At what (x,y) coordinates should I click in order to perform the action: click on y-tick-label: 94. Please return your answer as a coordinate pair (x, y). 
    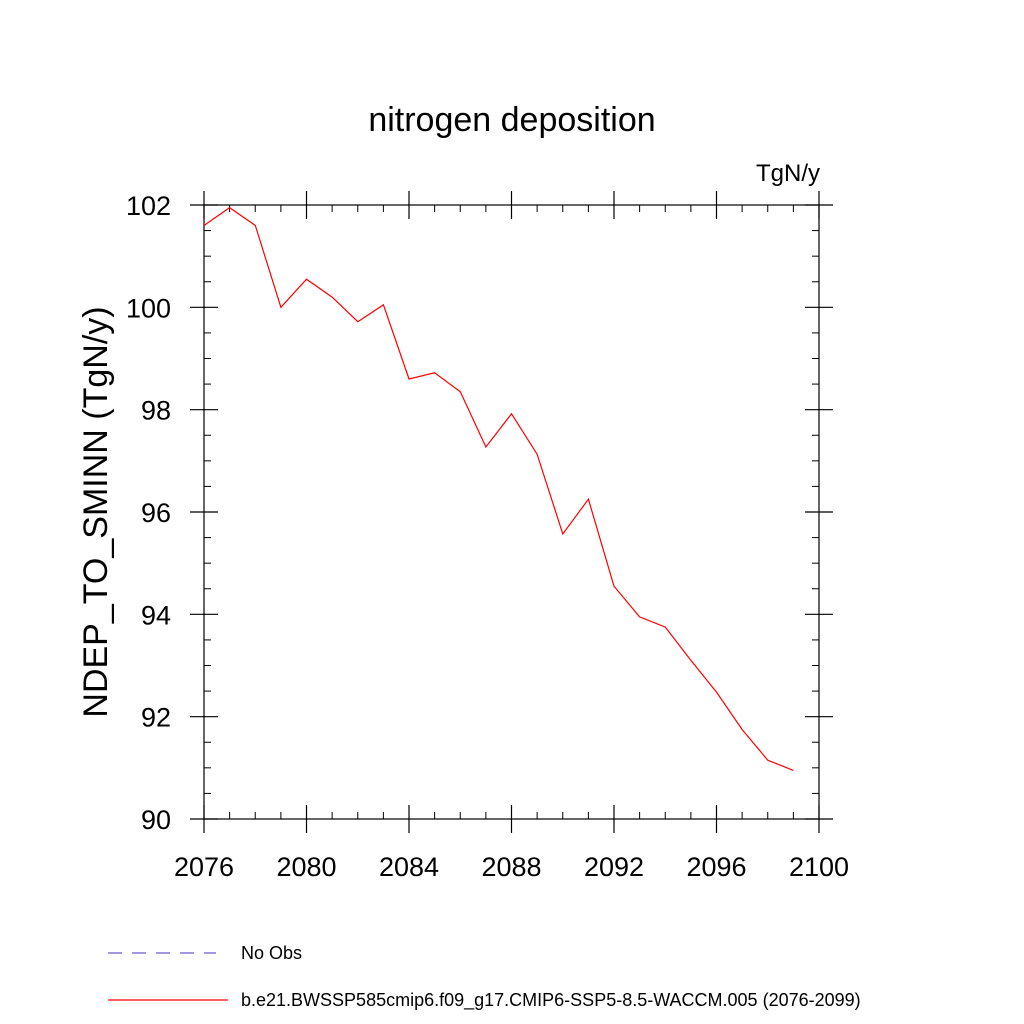
    Looking at the image, I should click on (156, 615).